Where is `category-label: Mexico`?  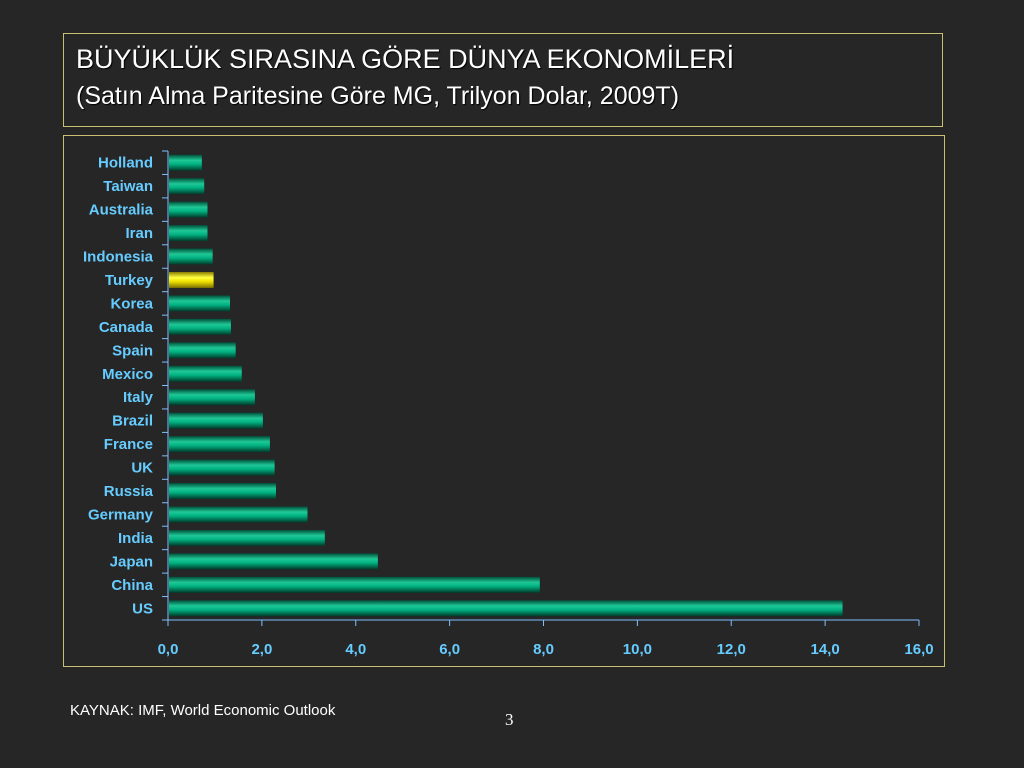 category-label: Mexico is located at coordinates (127, 374).